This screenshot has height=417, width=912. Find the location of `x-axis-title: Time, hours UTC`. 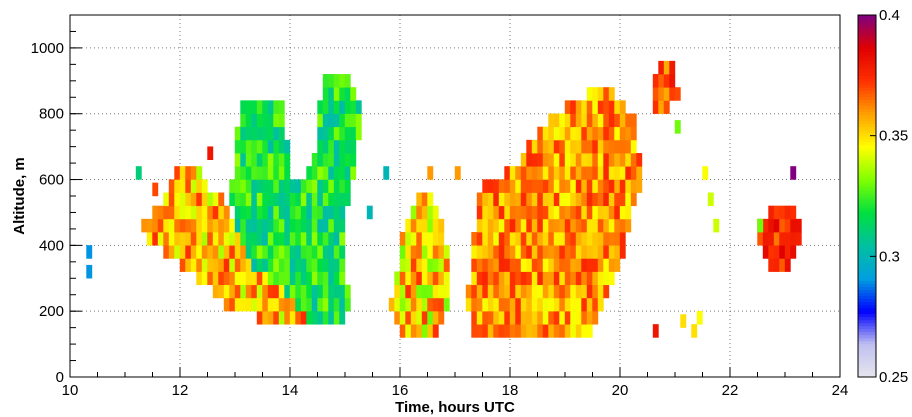

x-axis-title: Time, hours UTC is located at coordinates (455, 407).